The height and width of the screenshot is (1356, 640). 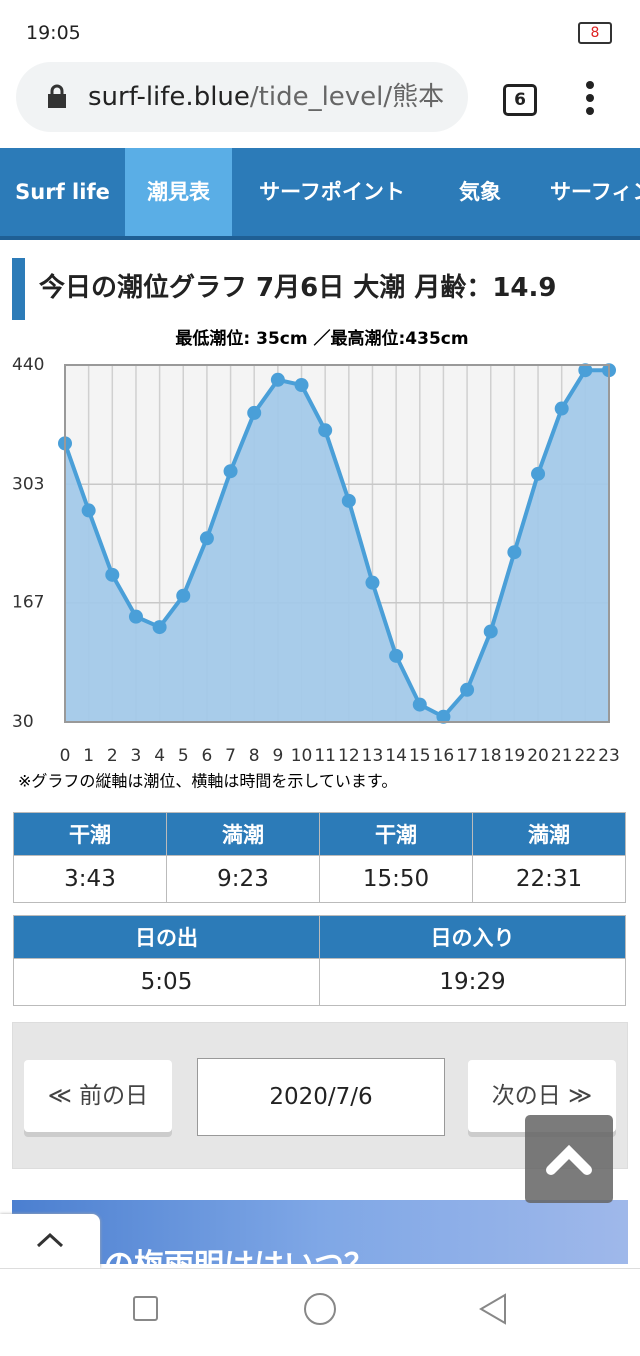 I want to click on banner: の梅雨明けはいつ？, so click(x=320, y=1232).